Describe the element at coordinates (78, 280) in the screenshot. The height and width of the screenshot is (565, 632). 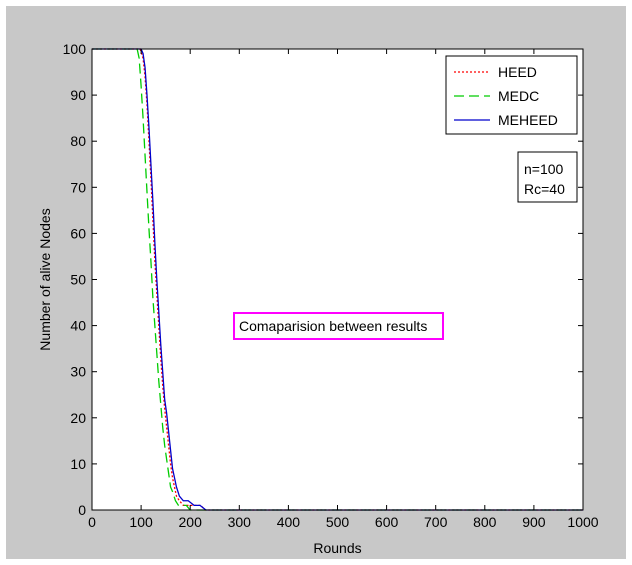
I see `y-tick-label: 50` at that location.